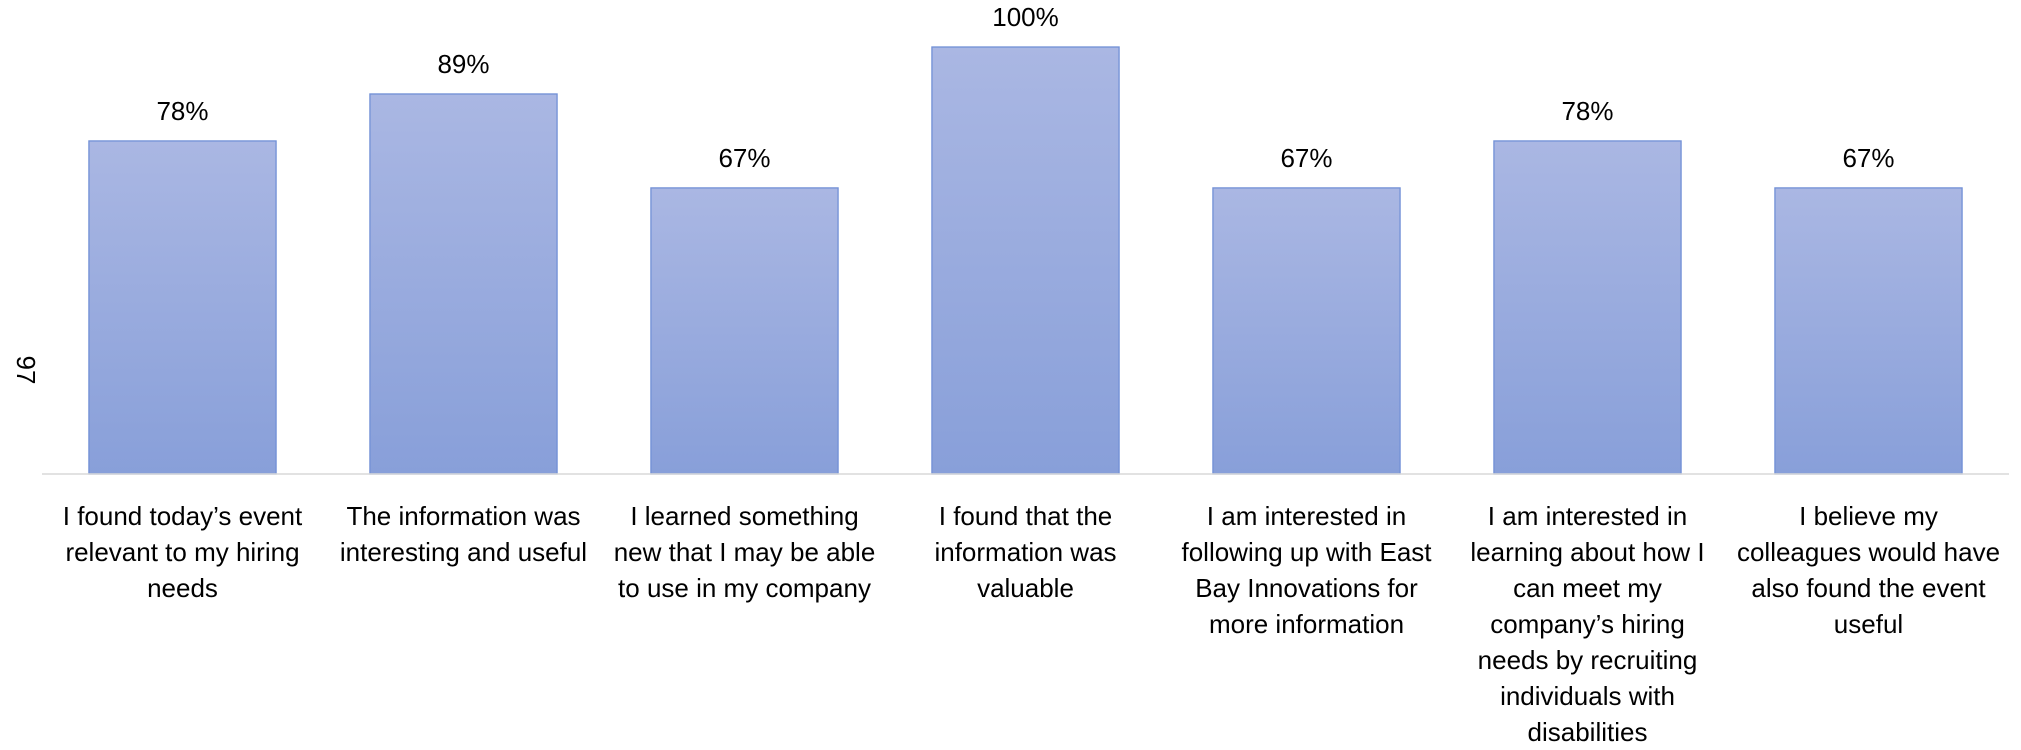 This screenshot has height=750, width=2021. Describe the element at coordinates (26, 370) in the screenshot. I see `page-number: 97` at that location.